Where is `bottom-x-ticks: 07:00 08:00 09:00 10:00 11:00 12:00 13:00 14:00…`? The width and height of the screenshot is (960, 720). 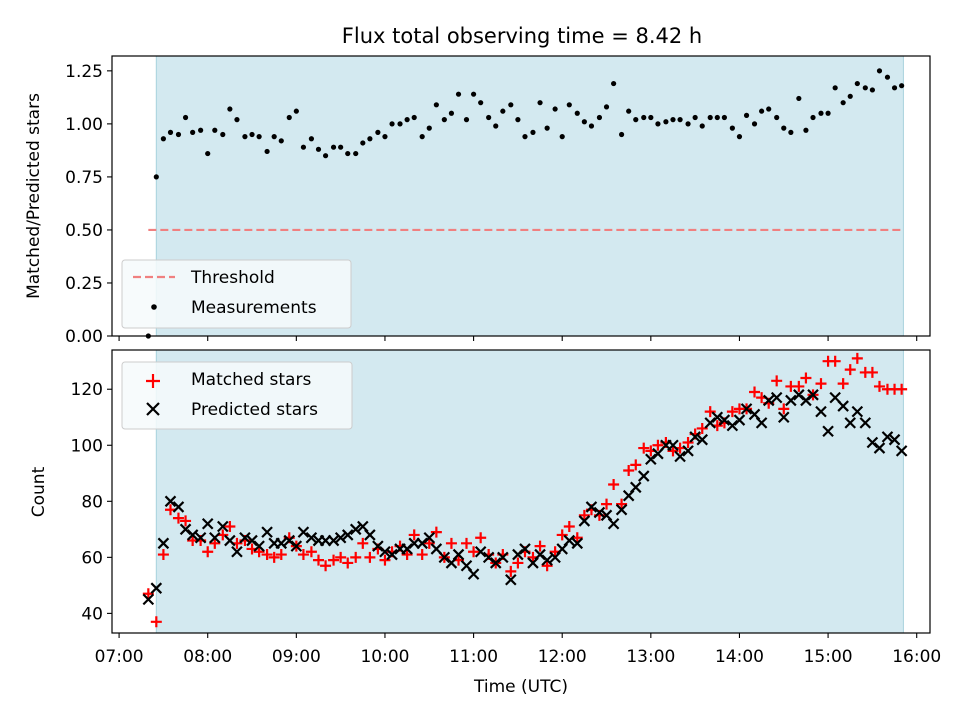 bottom-x-ticks: 07:00 08:00 09:00 10:00 11:00 12:00 13:00 14:00… is located at coordinates (518, 650).